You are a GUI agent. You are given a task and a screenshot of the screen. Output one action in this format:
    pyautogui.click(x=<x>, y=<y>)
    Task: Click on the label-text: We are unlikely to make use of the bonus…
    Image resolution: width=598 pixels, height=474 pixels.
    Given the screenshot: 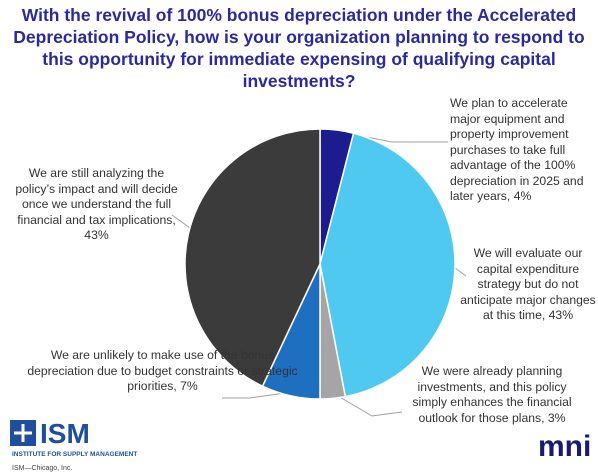 What is the action you would take?
    pyautogui.click(x=162, y=370)
    